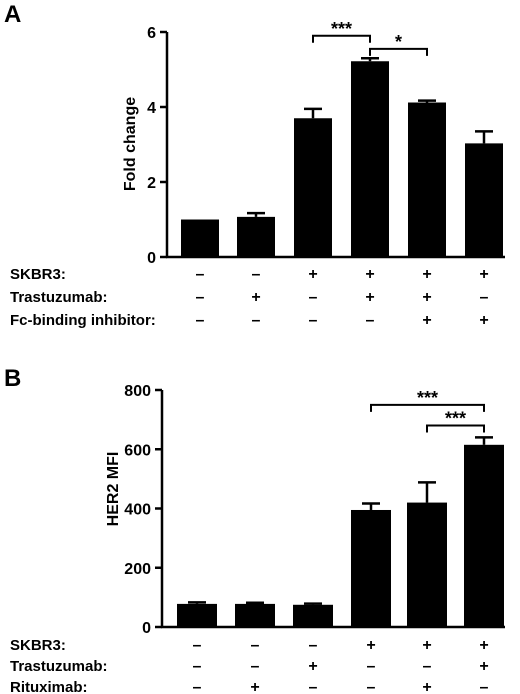 Image resolution: width=520 pixels, height=694 pixels. What do you see at coordinates (83, 320) in the screenshot?
I see `condition-label: Fc-binding inhibitor:` at bounding box center [83, 320].